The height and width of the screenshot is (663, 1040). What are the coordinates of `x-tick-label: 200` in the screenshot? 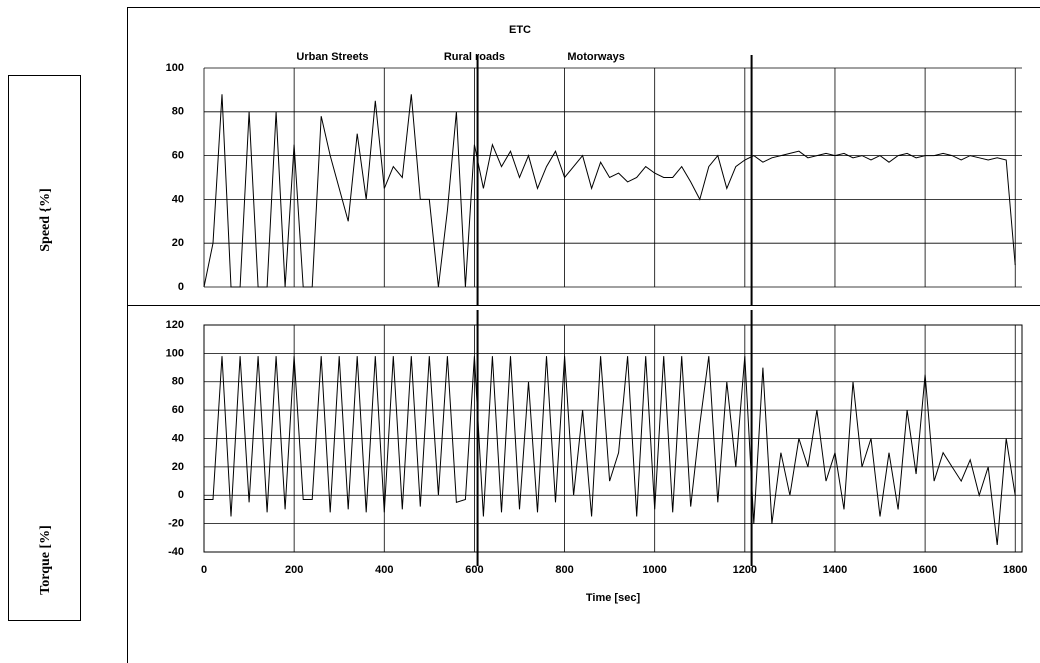 It's located at (294, 570).